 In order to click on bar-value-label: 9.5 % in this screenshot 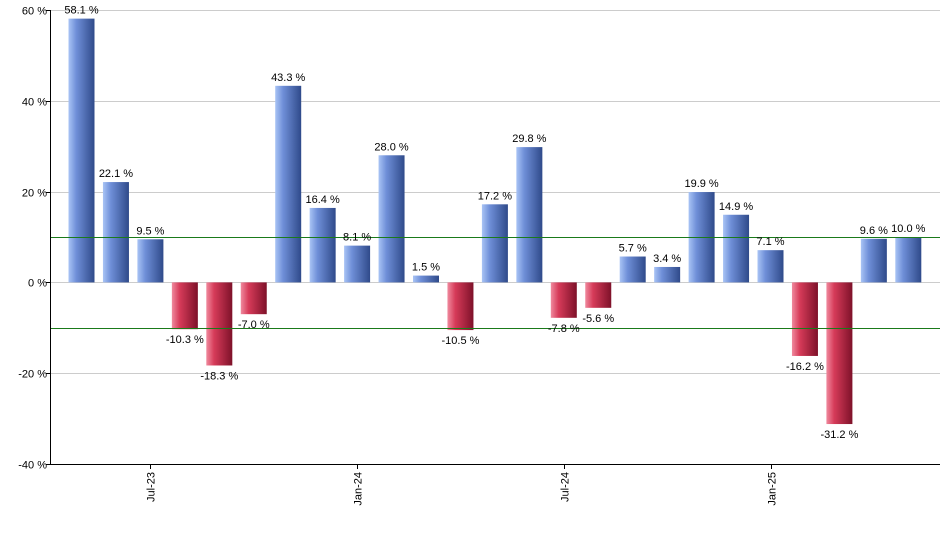, I will do `click(150, 231)`.